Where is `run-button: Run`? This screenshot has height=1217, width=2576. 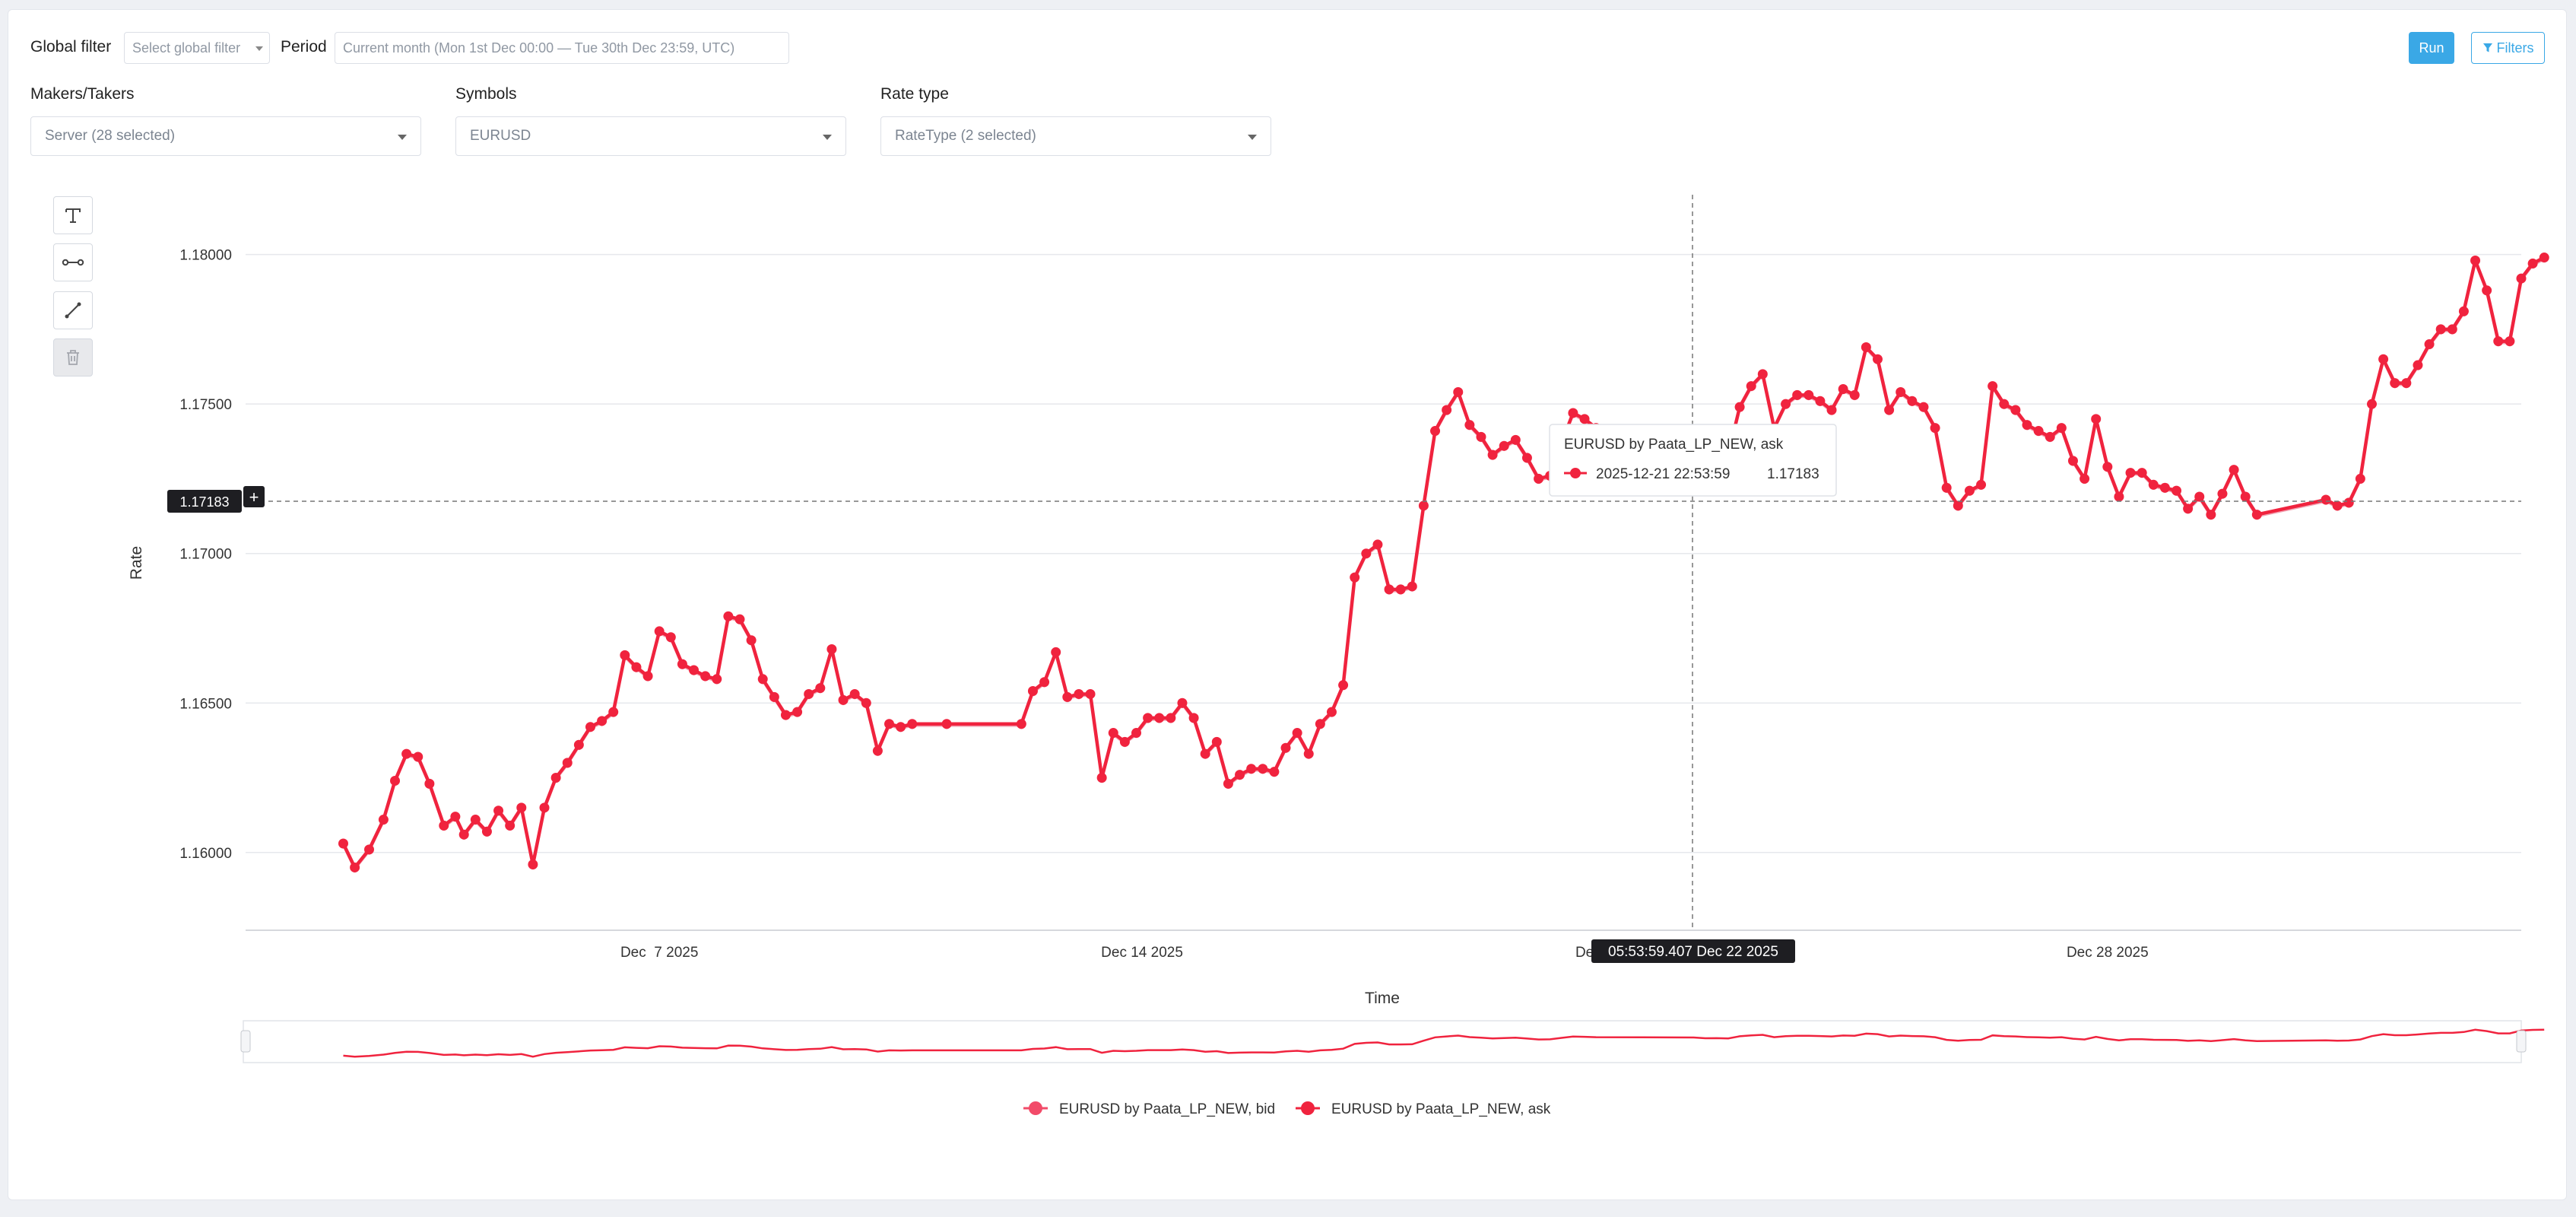 run-button: Run is located at coordinates (2432, 48).